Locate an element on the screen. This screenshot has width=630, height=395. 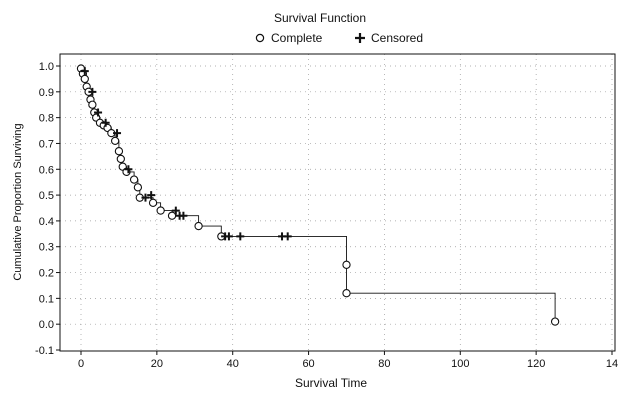
censored-points is located at coordinates (186, 154).